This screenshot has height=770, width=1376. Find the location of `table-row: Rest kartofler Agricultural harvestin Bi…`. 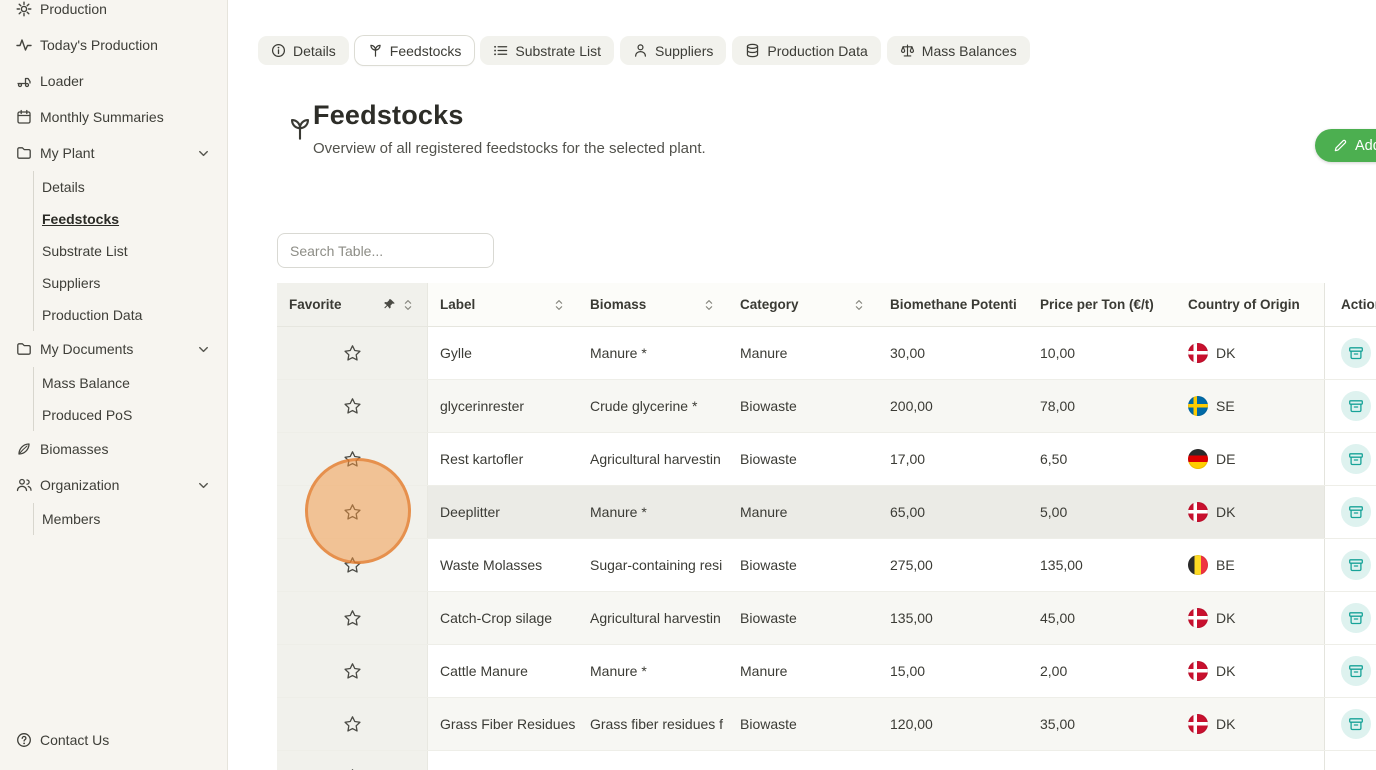

table-row: Rest kartofler Agricultural harvestin Bi… is located at coordinates (826, 459).